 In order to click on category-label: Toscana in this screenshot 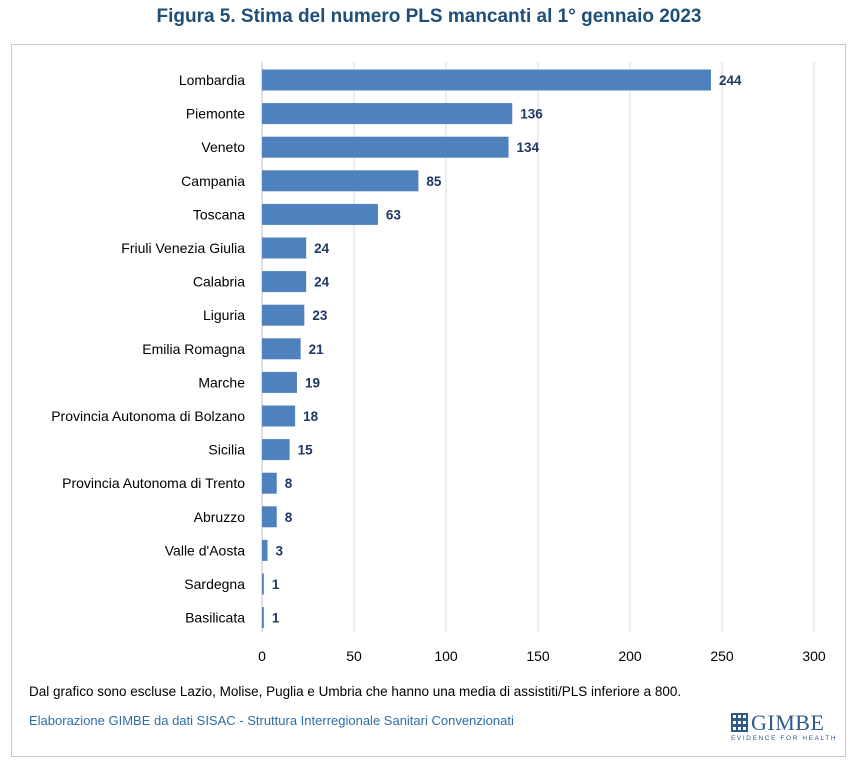, I will do `click(219, 214)`.